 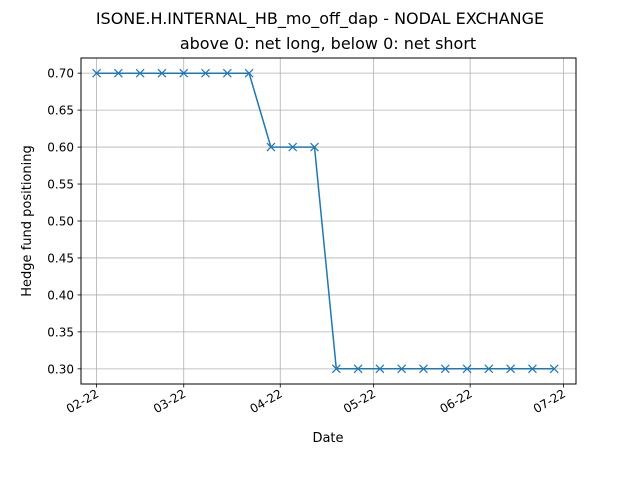 What do you see at coordinates (60, 111) in the screenshot?
I see `y-tick-label: 0.65` at bounding box center [60, 111].